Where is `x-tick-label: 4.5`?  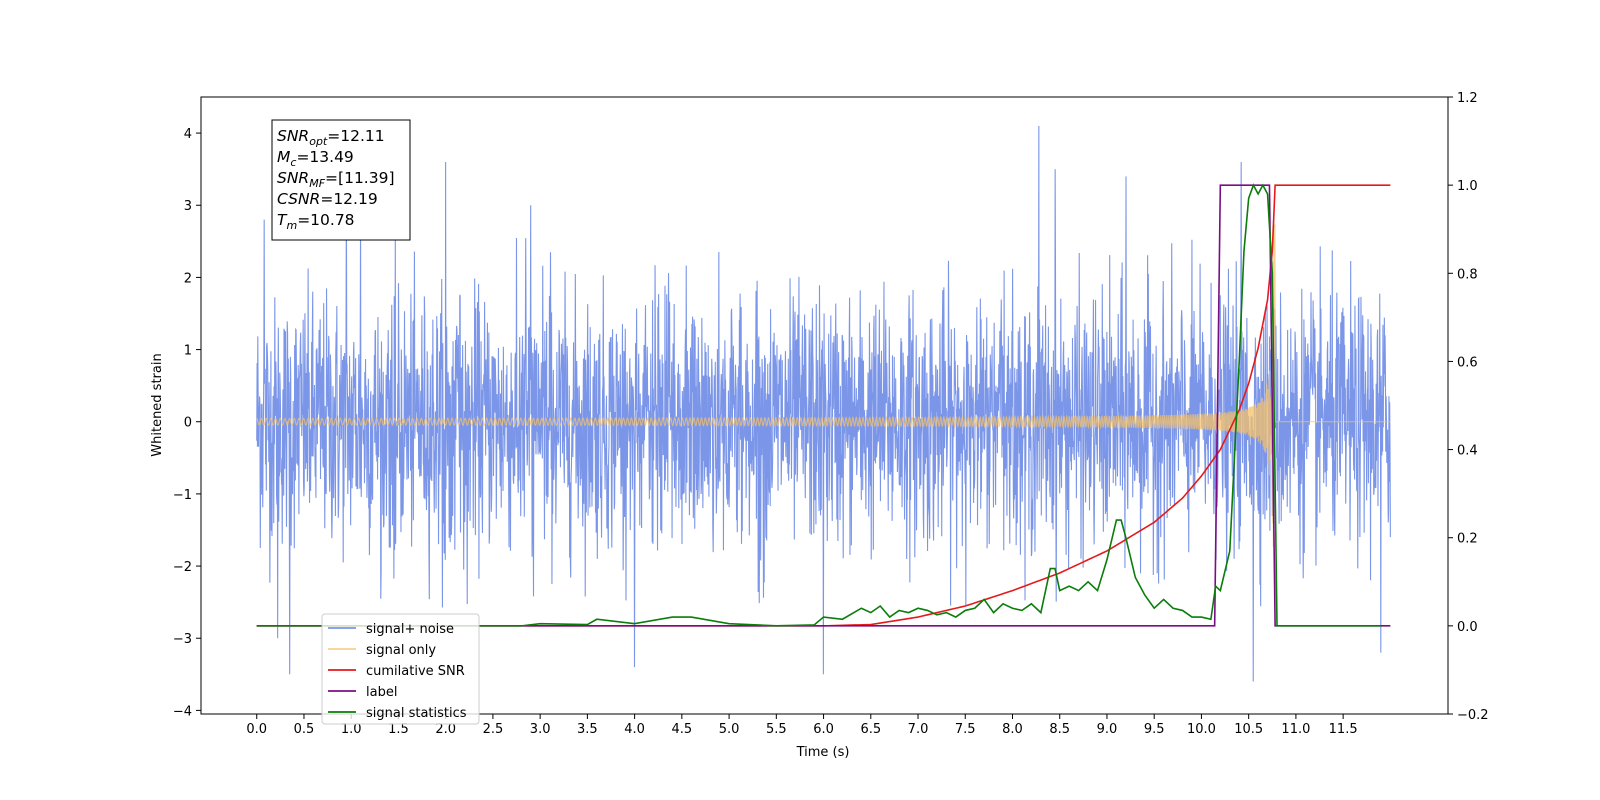 x-tick-label: 4.5 is located at coordinates (682, 729).